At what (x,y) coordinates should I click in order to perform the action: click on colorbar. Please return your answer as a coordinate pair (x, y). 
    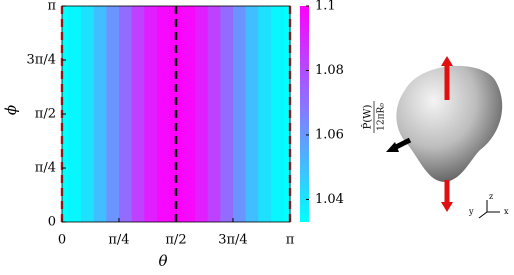
    Looking at the image, I should click on (304, 114).